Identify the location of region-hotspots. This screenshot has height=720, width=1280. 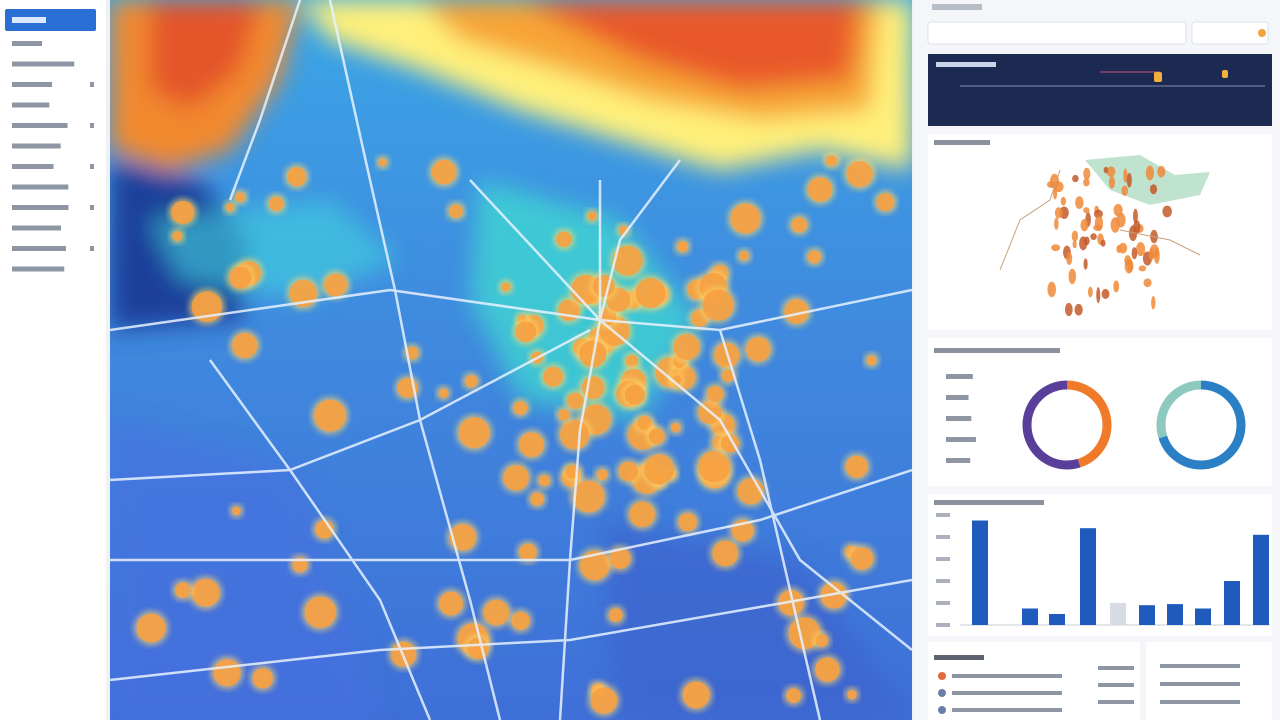
(1109, 241).